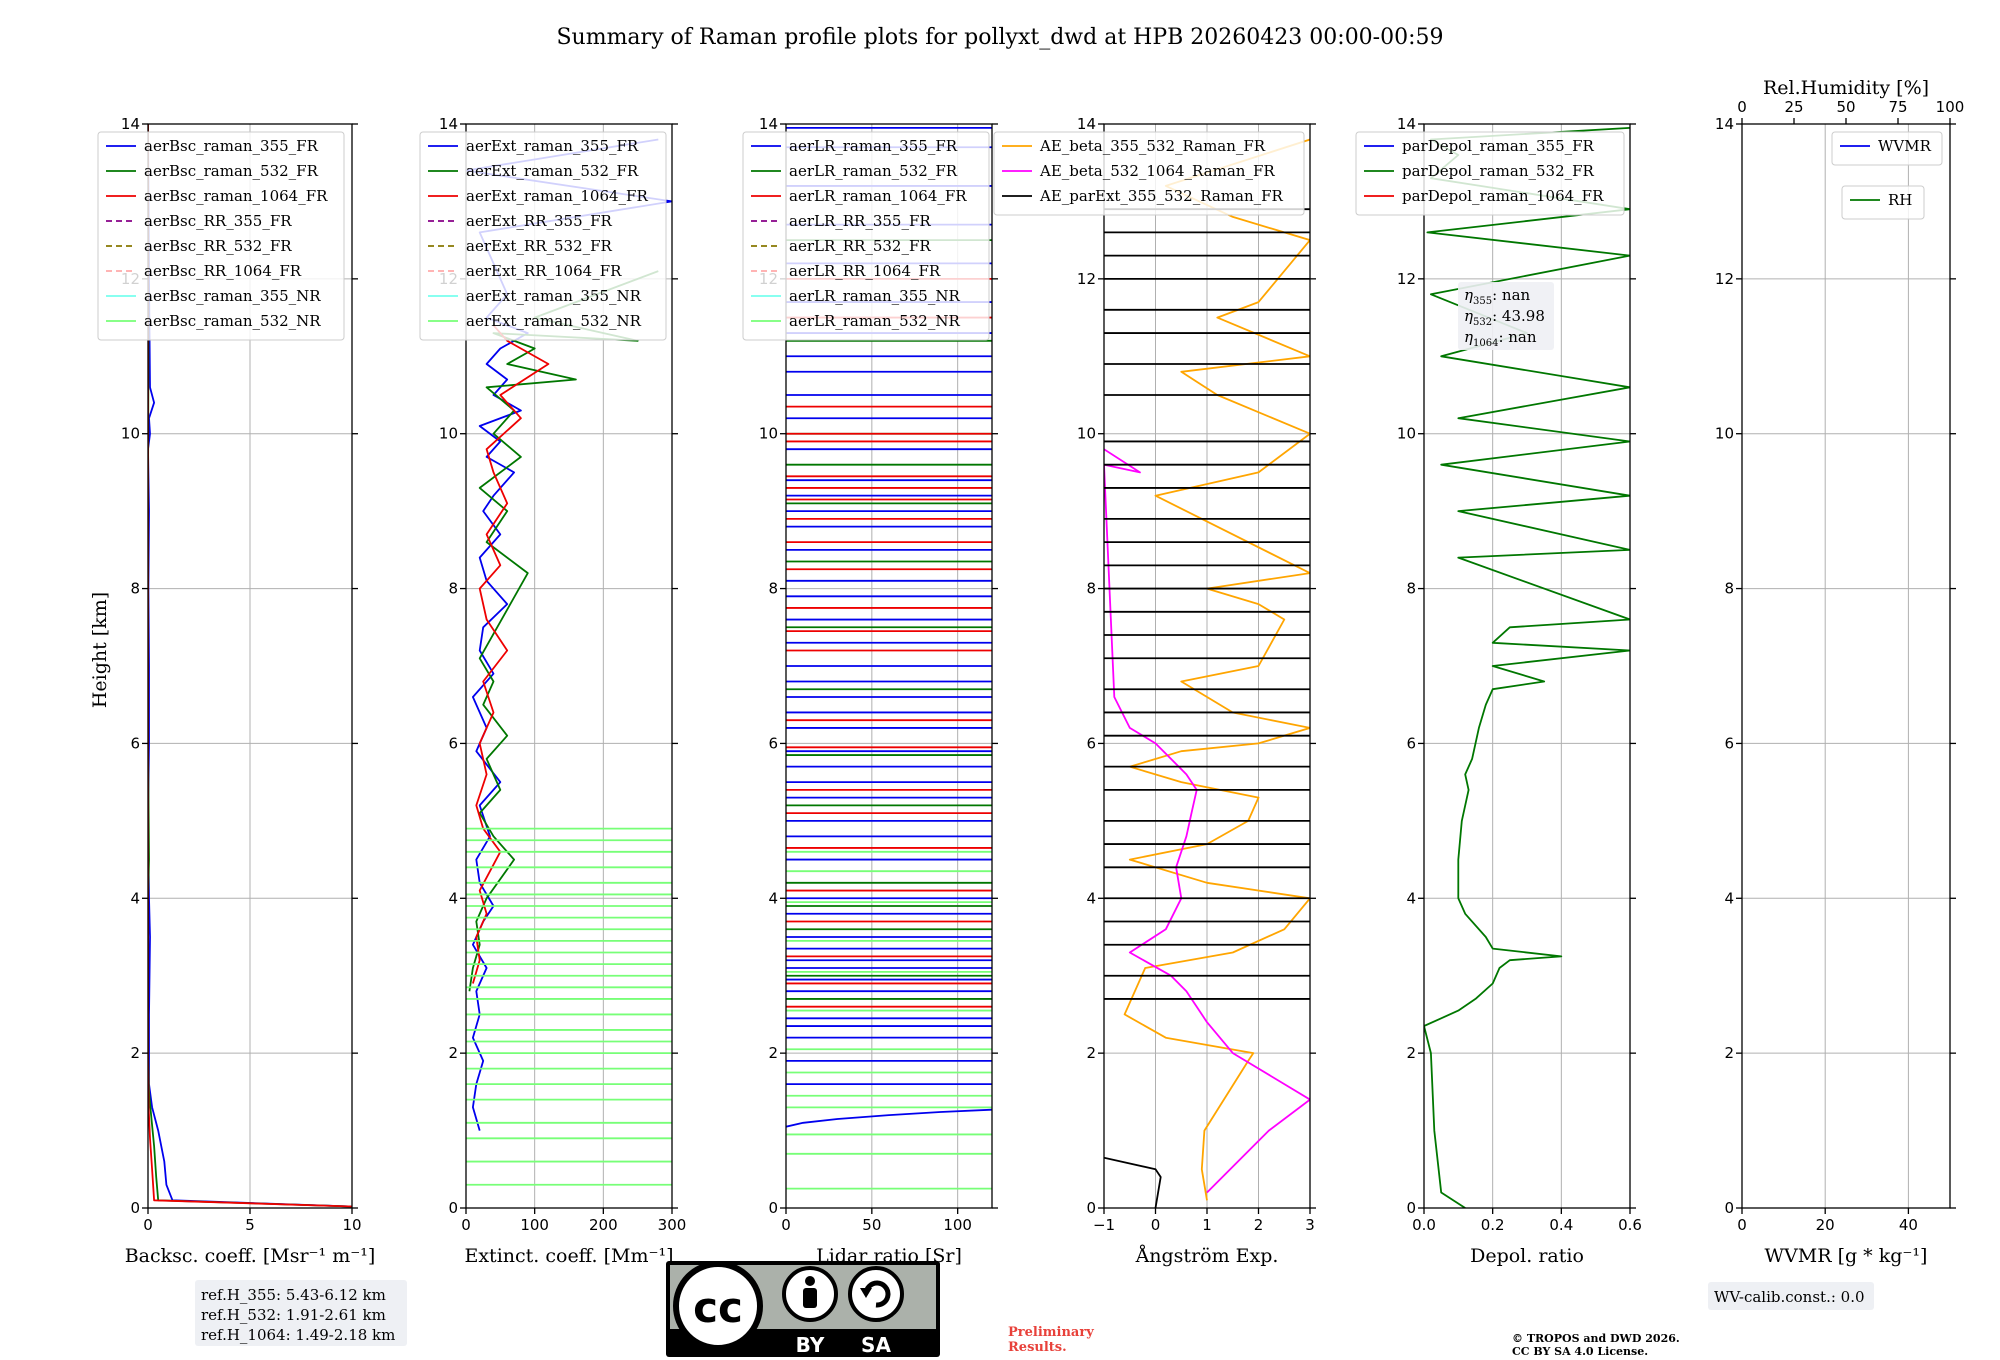  What do you see at coordinates (1498, 146) in the screenshot?
I see `legend-label-depol: parDepol_raman_355_FR` at bounding box center [1498, 146].